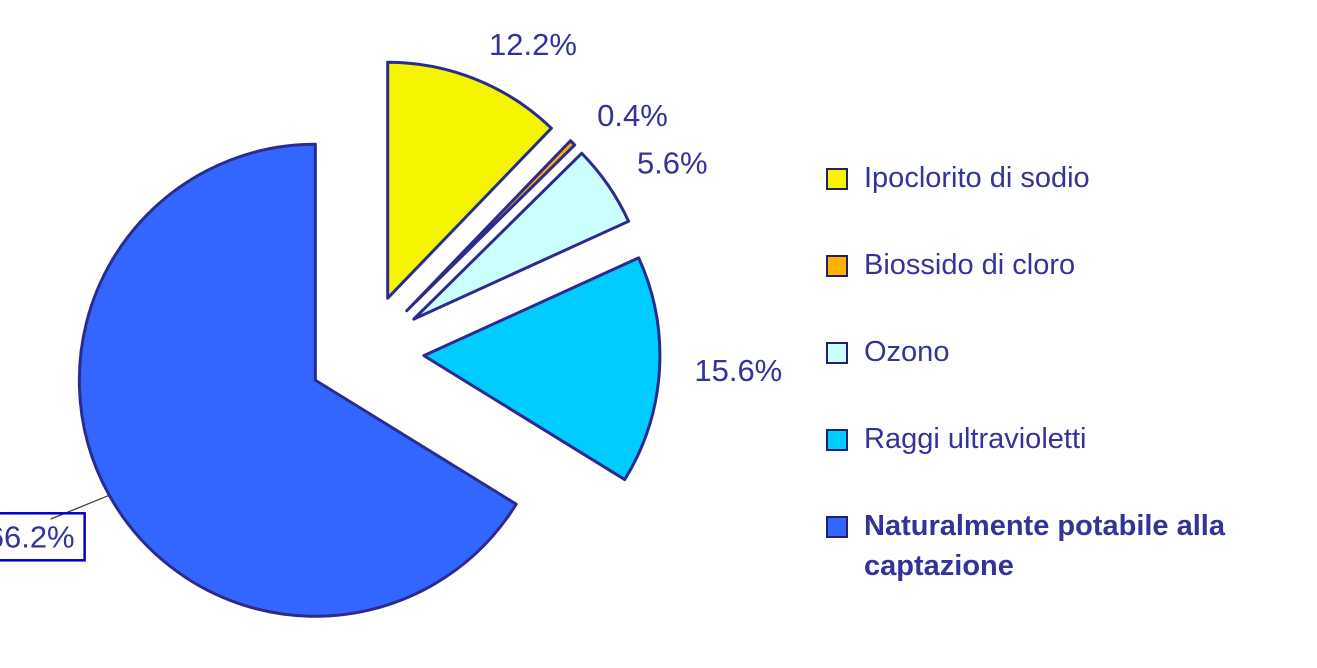 Image resolution: width=1317 pixels, height=668 pixels. I want to click on value-label: 5.6%, so click(672, 163).